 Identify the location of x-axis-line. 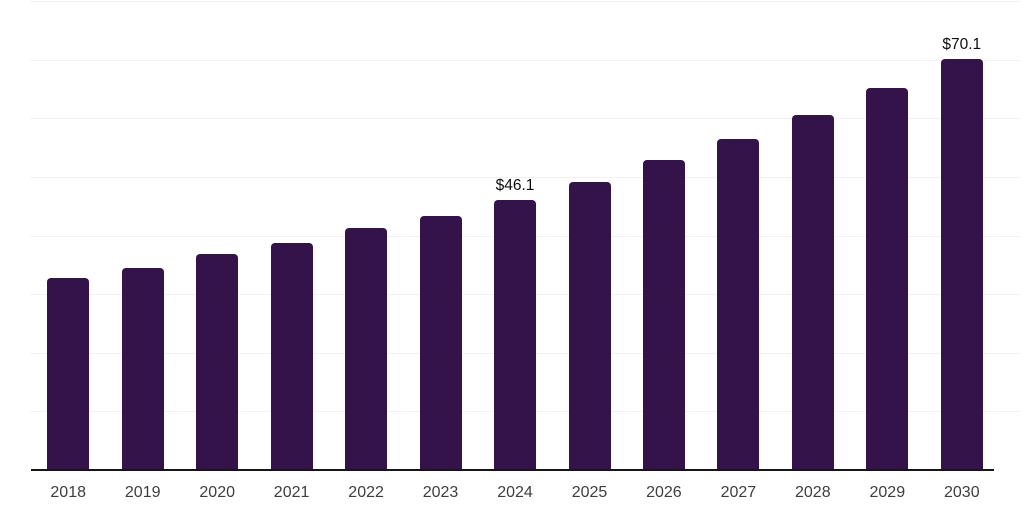
(512, 470).